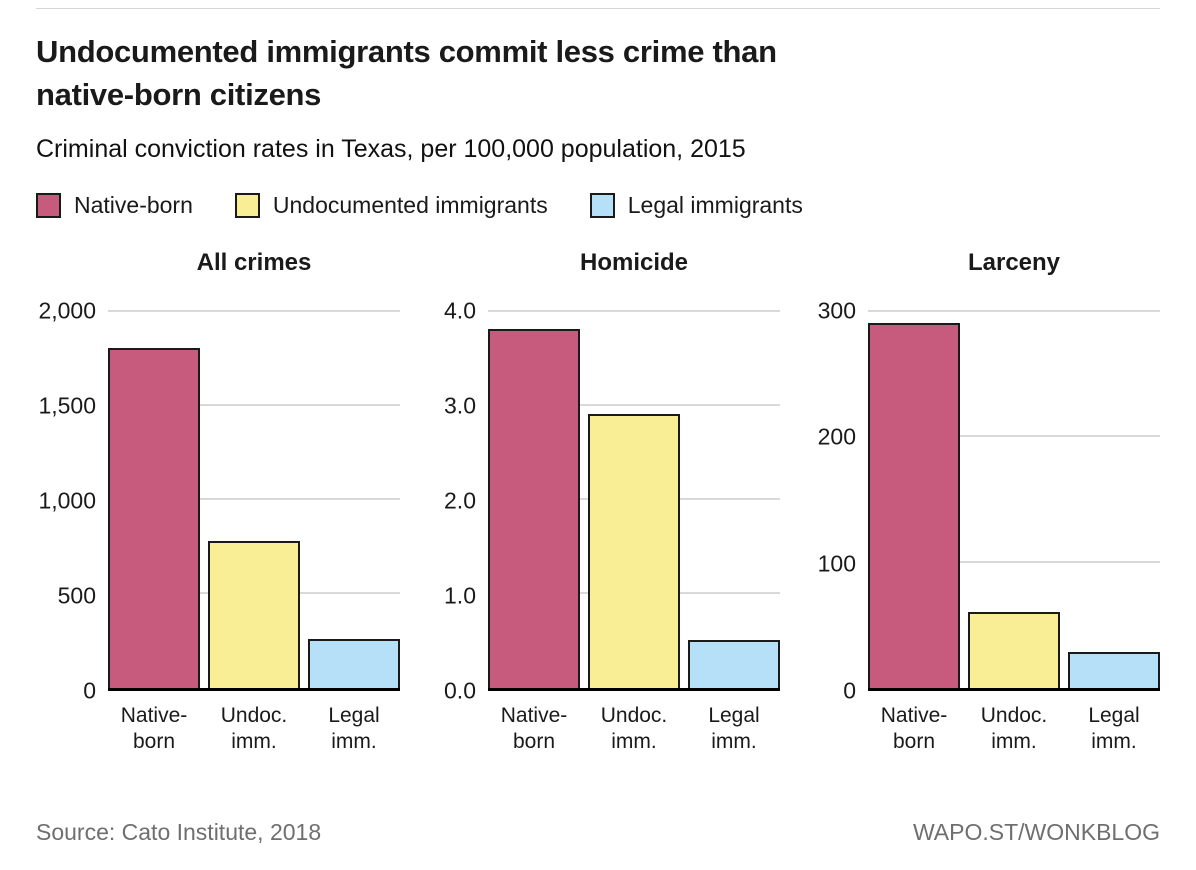  Describe the element at coordinates (836, 563) in the screenshot. I see `y-tick-label: 100` at that location.